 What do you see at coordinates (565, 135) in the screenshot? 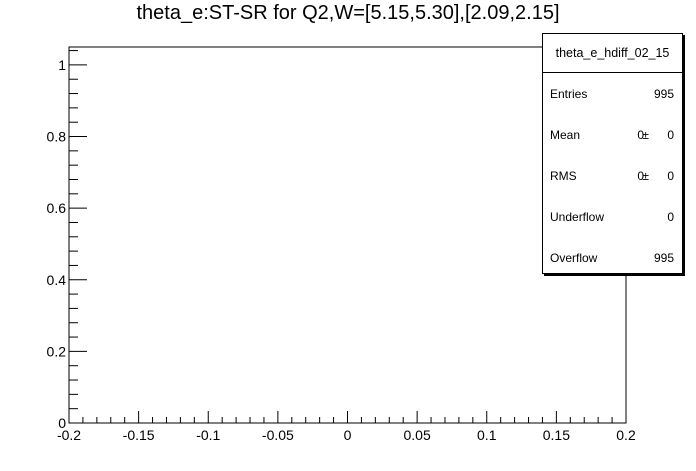
I see `stats-mean-label: Mean` at bounding box center [565, 135].